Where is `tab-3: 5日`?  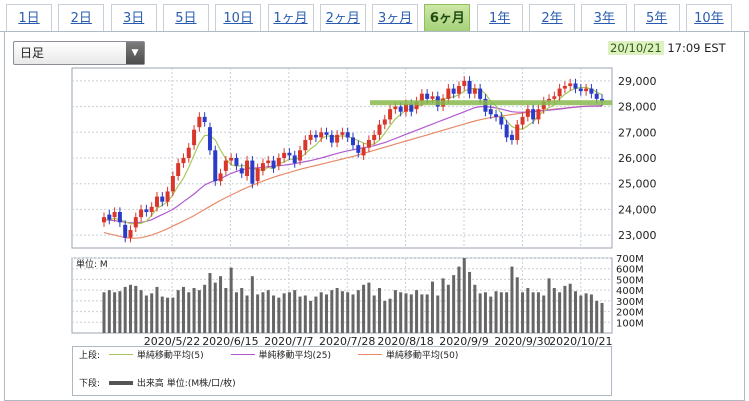 tab-3: 5日 is located at coordinates (185, 17).